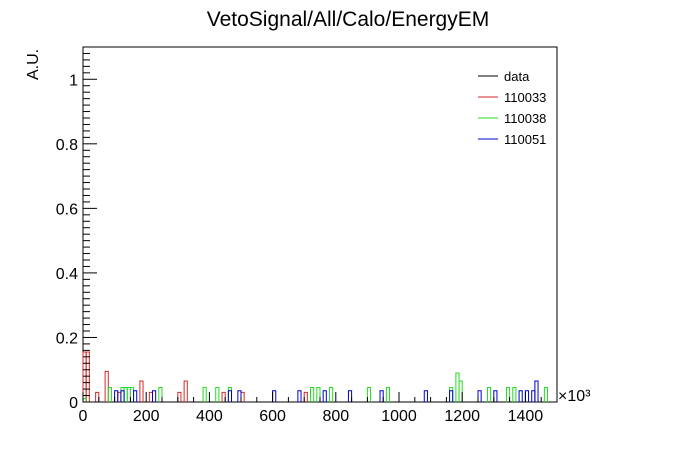 This screenshot has width=696, height=472. I want to click on y-axis-label: A.U., so click(33, 64).